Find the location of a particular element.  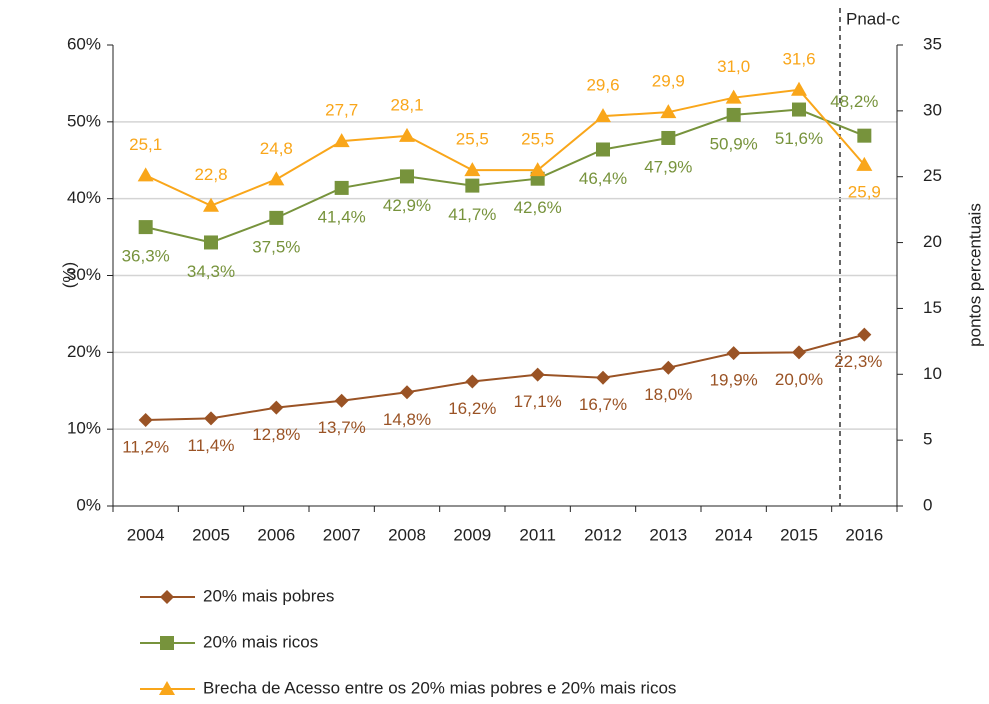

y2-tick-label: 5 is located at coordinates (927, 439).